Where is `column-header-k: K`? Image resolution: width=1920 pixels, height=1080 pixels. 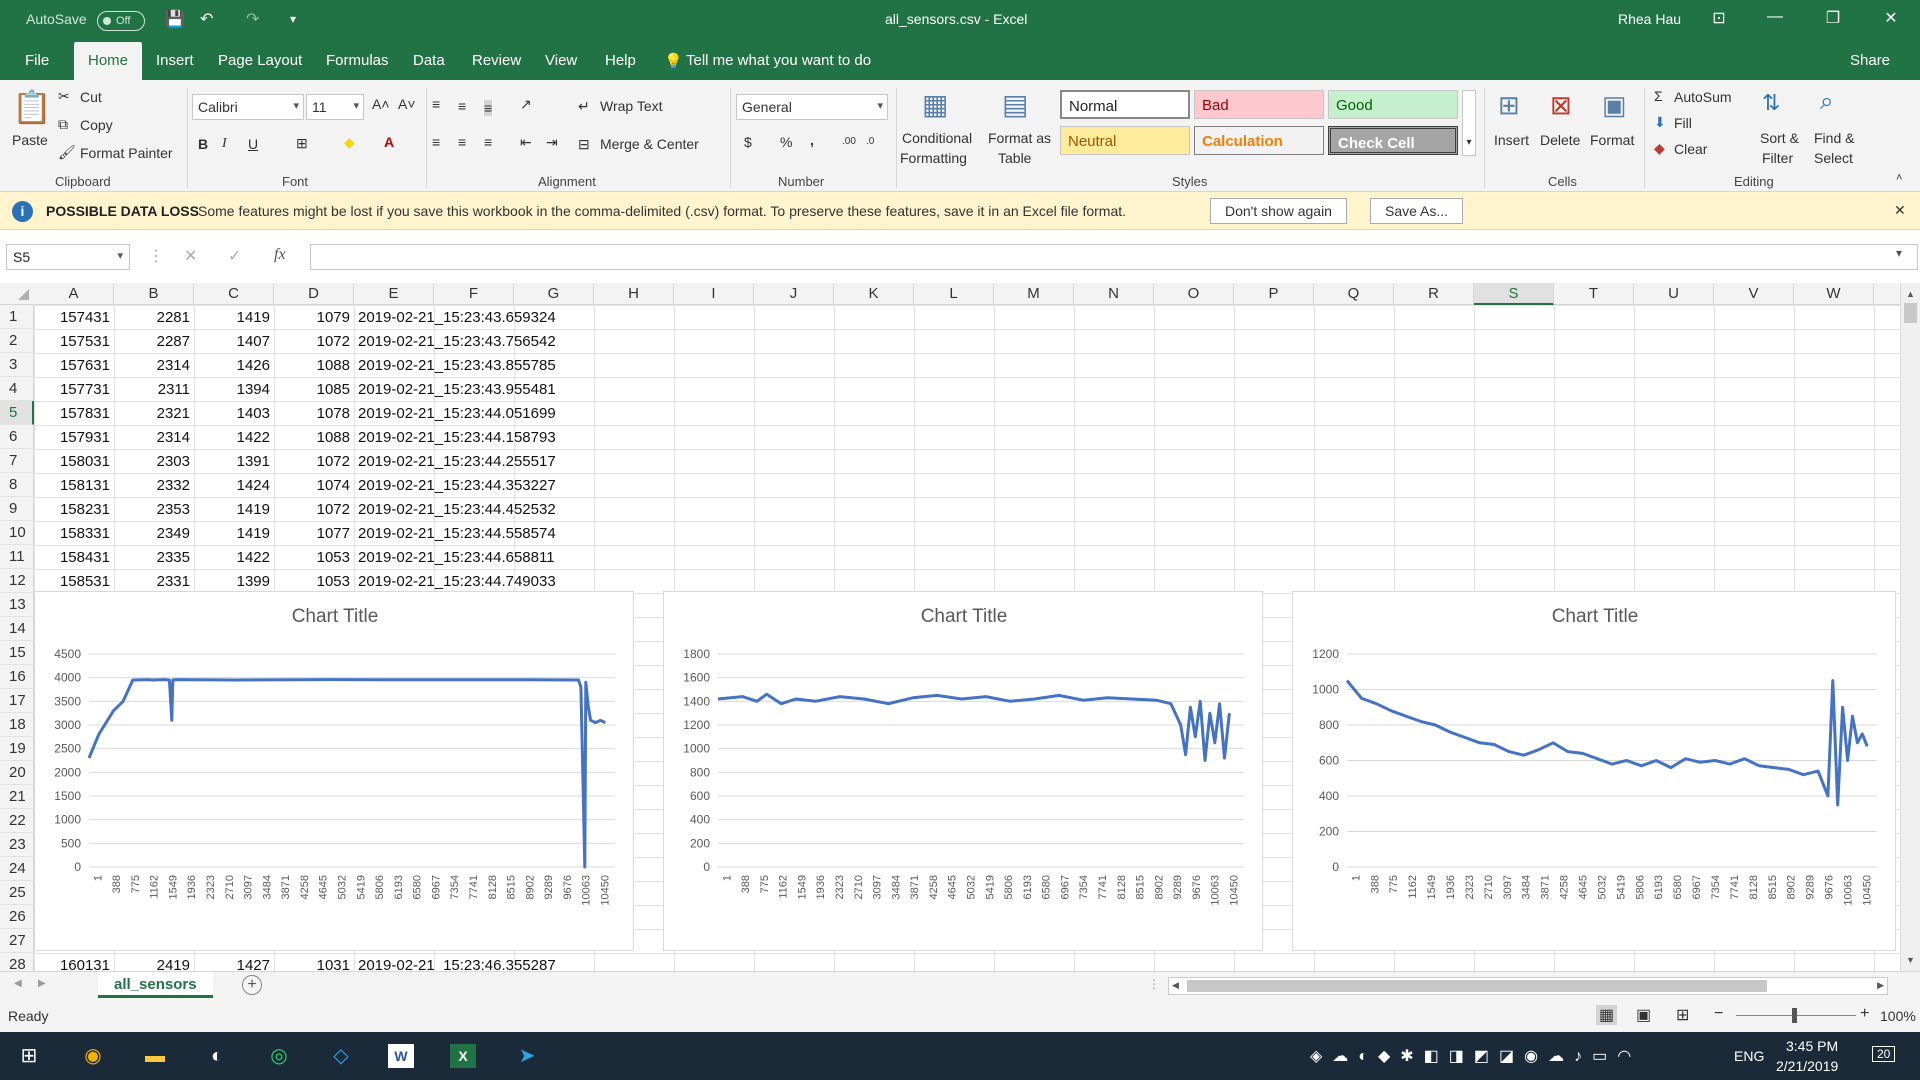
column-header-k: K is located at coordinates (874, 294).